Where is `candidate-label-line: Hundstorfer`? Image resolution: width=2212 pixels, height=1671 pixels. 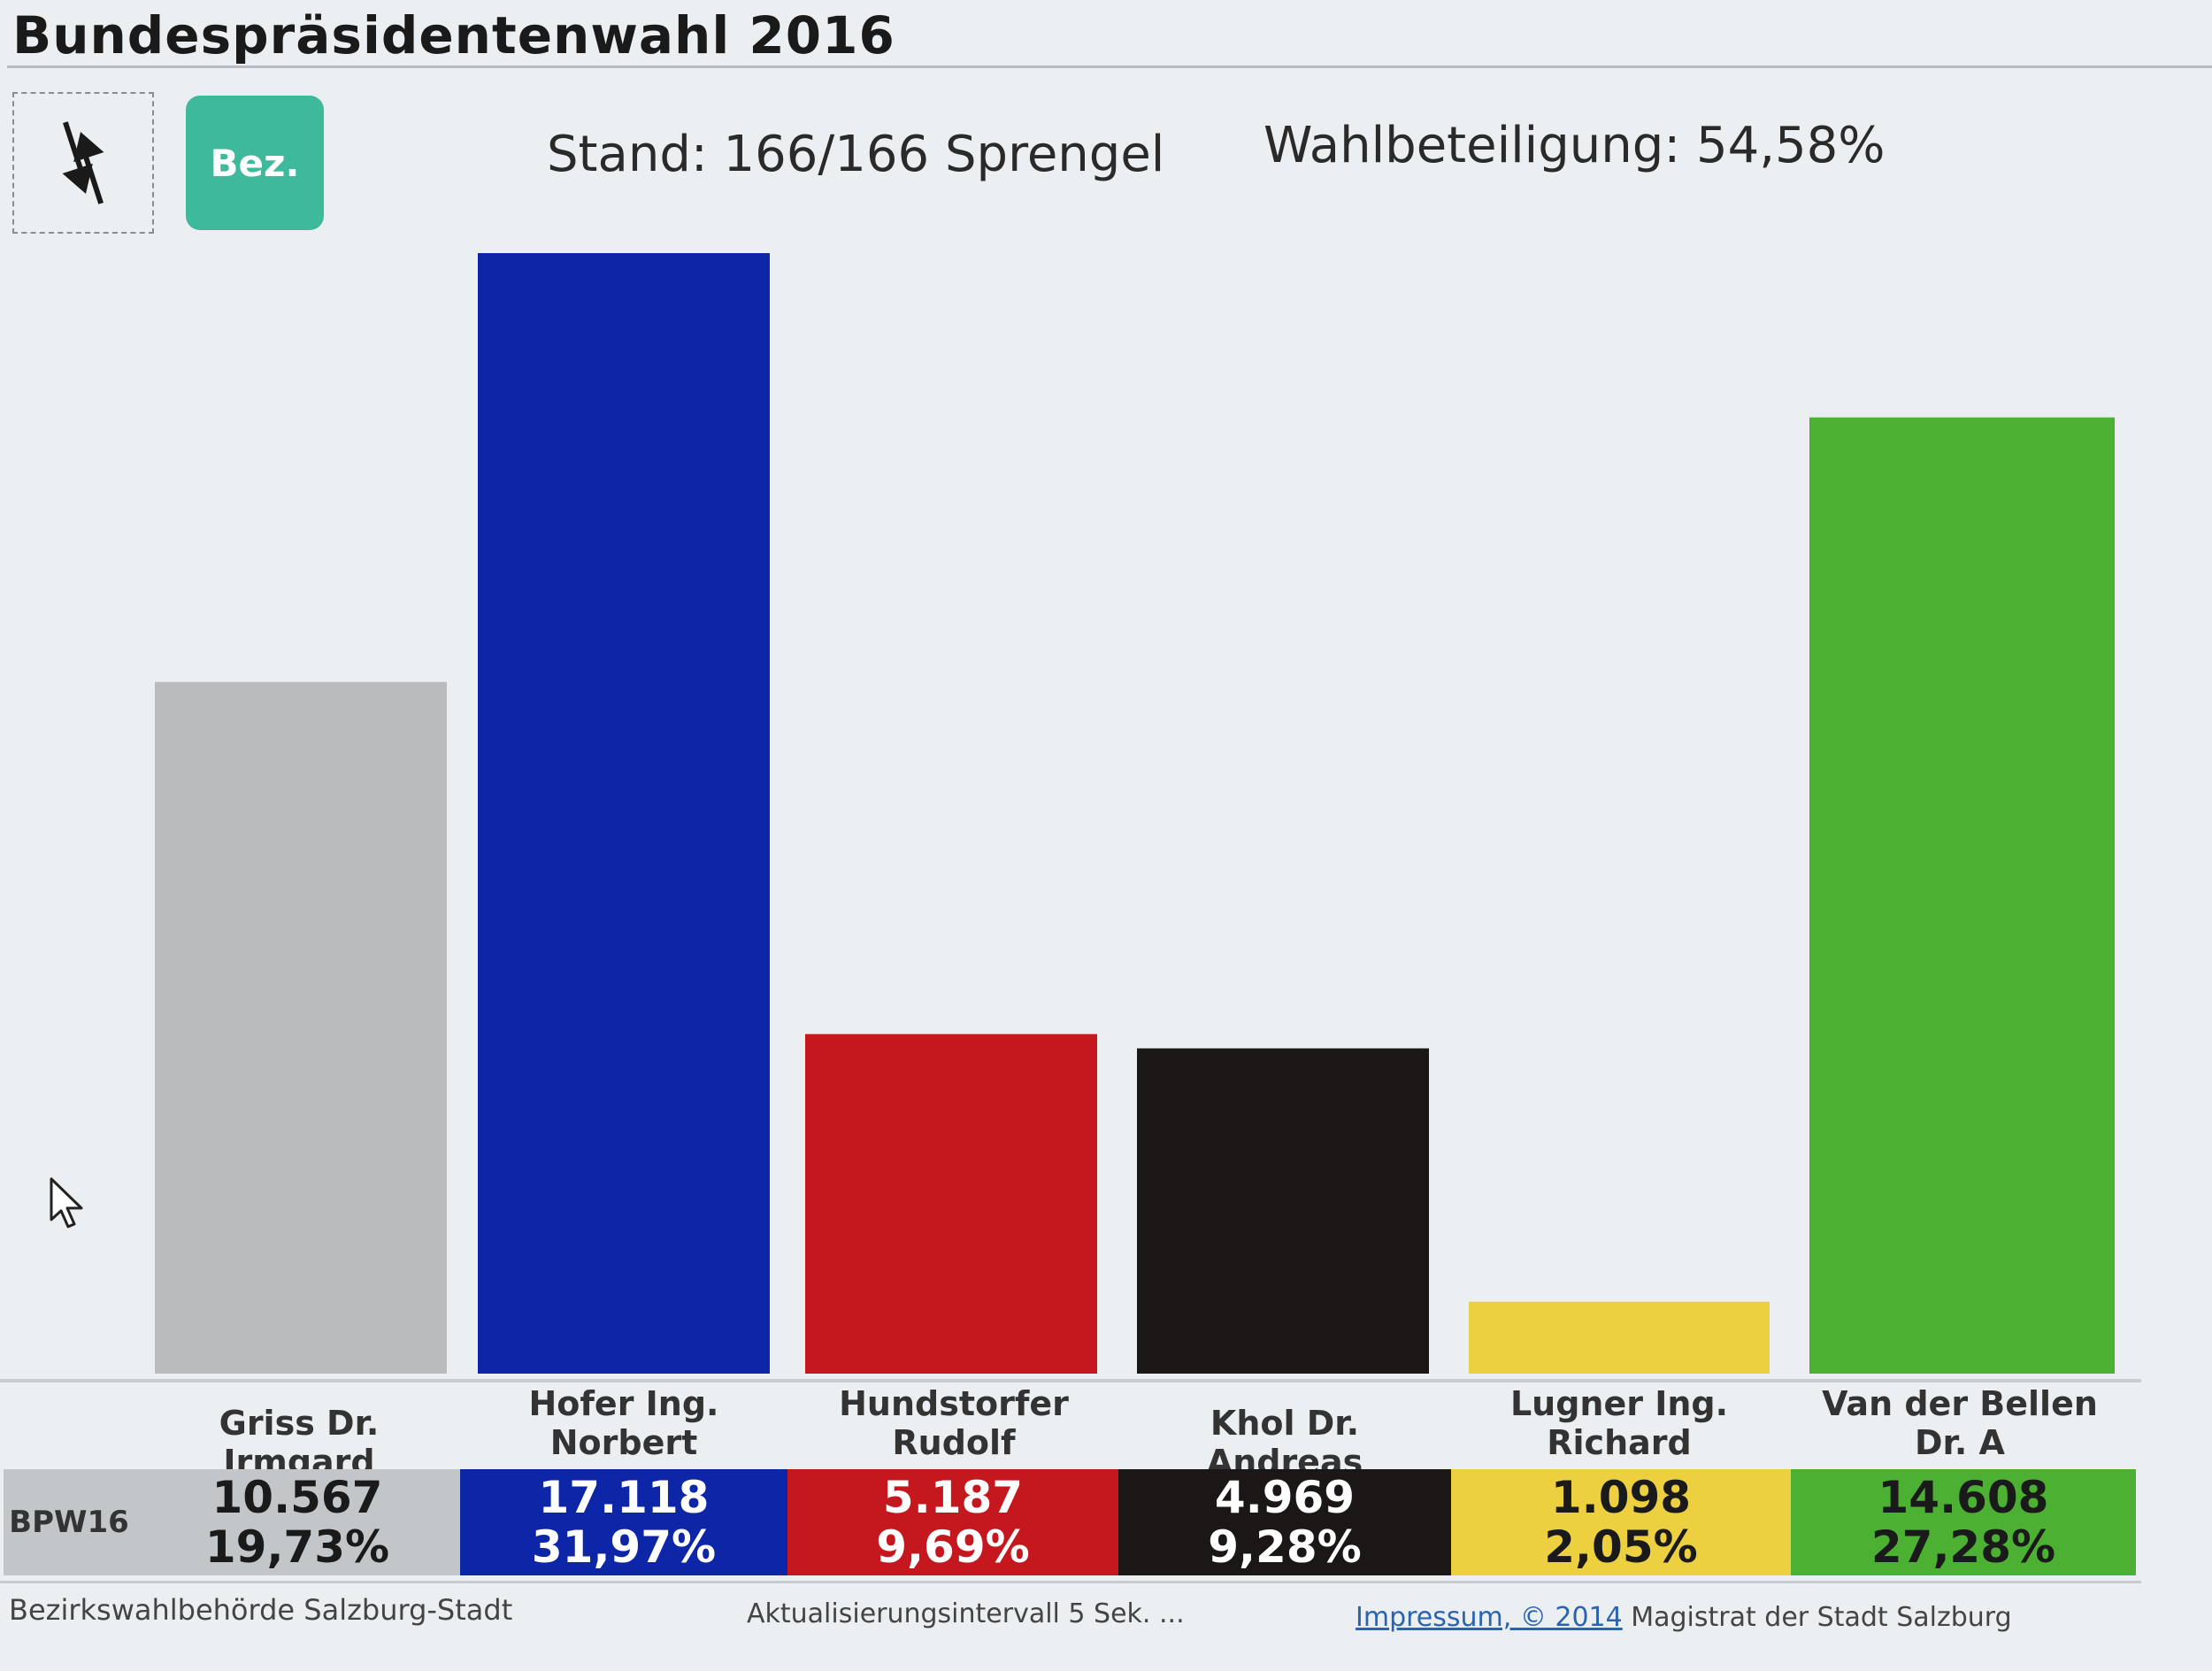
candidate-label-line: Hundstorfer is located at coordinates (954, 1403).